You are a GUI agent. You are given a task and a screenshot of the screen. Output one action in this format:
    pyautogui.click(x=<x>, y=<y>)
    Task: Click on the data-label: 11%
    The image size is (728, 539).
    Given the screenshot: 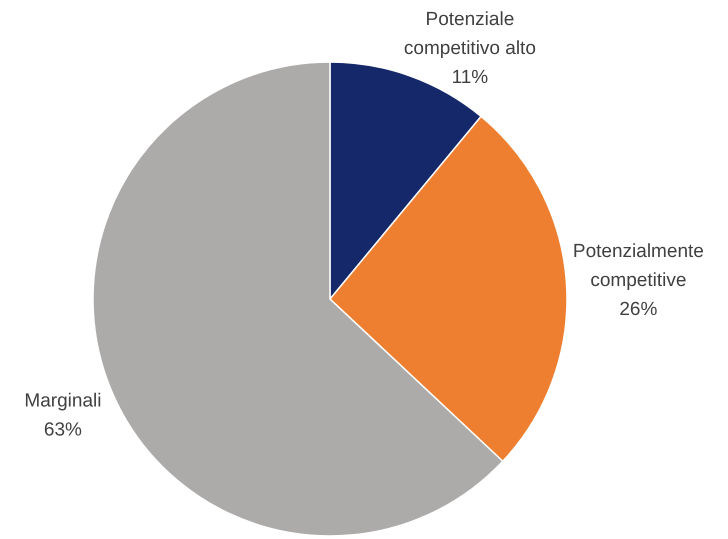 What is the action you would take?
    pyautogui.click(x=470, y=77)
    